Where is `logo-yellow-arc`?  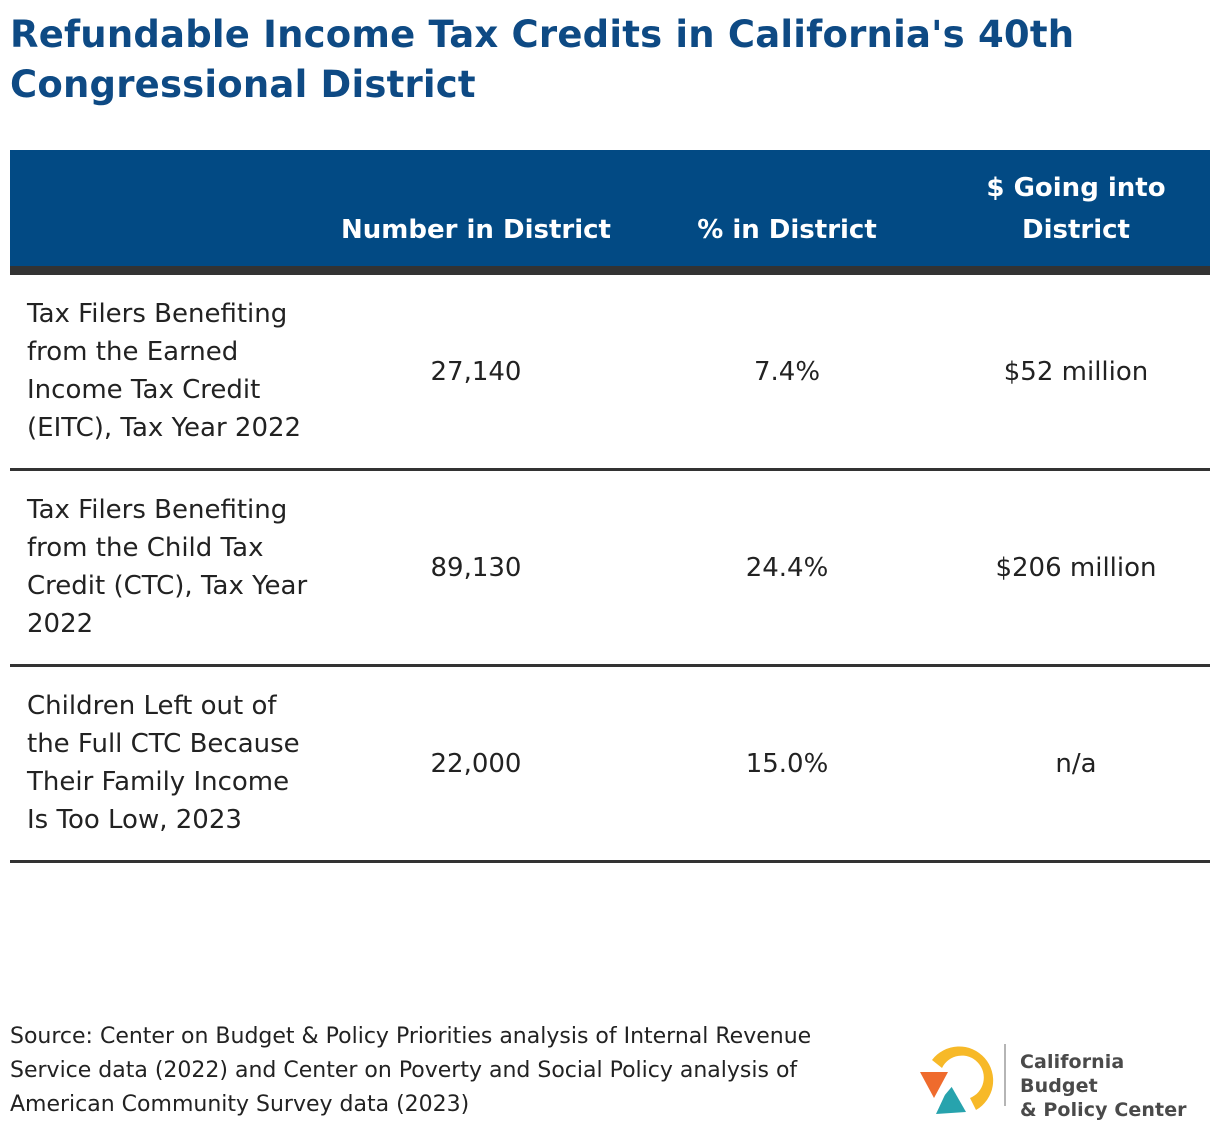
logo-yellow-arc is located at coordinates (963, 1078).